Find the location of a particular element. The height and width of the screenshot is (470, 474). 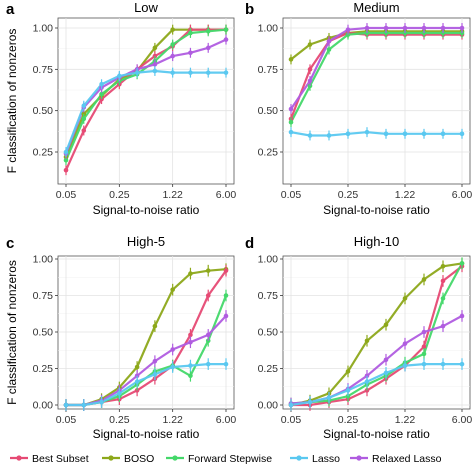

y-tick-label: 0.75 is located at coordinates (268, 296).